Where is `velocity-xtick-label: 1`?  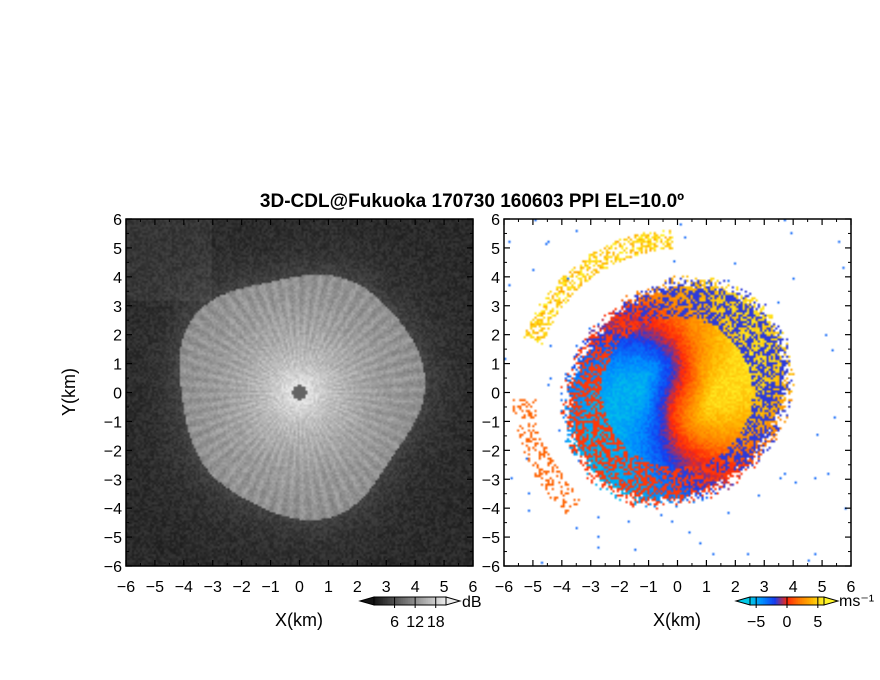
velocity-xtick-label: 1 is located at coordinates (706, 587).